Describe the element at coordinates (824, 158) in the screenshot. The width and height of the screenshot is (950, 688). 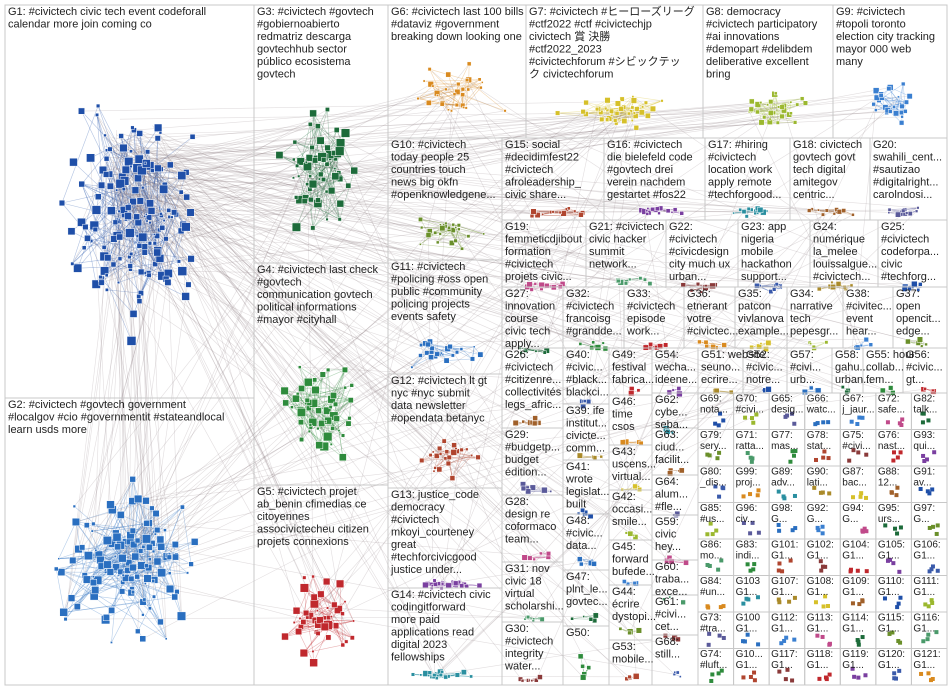
I see `group-label: govtech govt` at that location.